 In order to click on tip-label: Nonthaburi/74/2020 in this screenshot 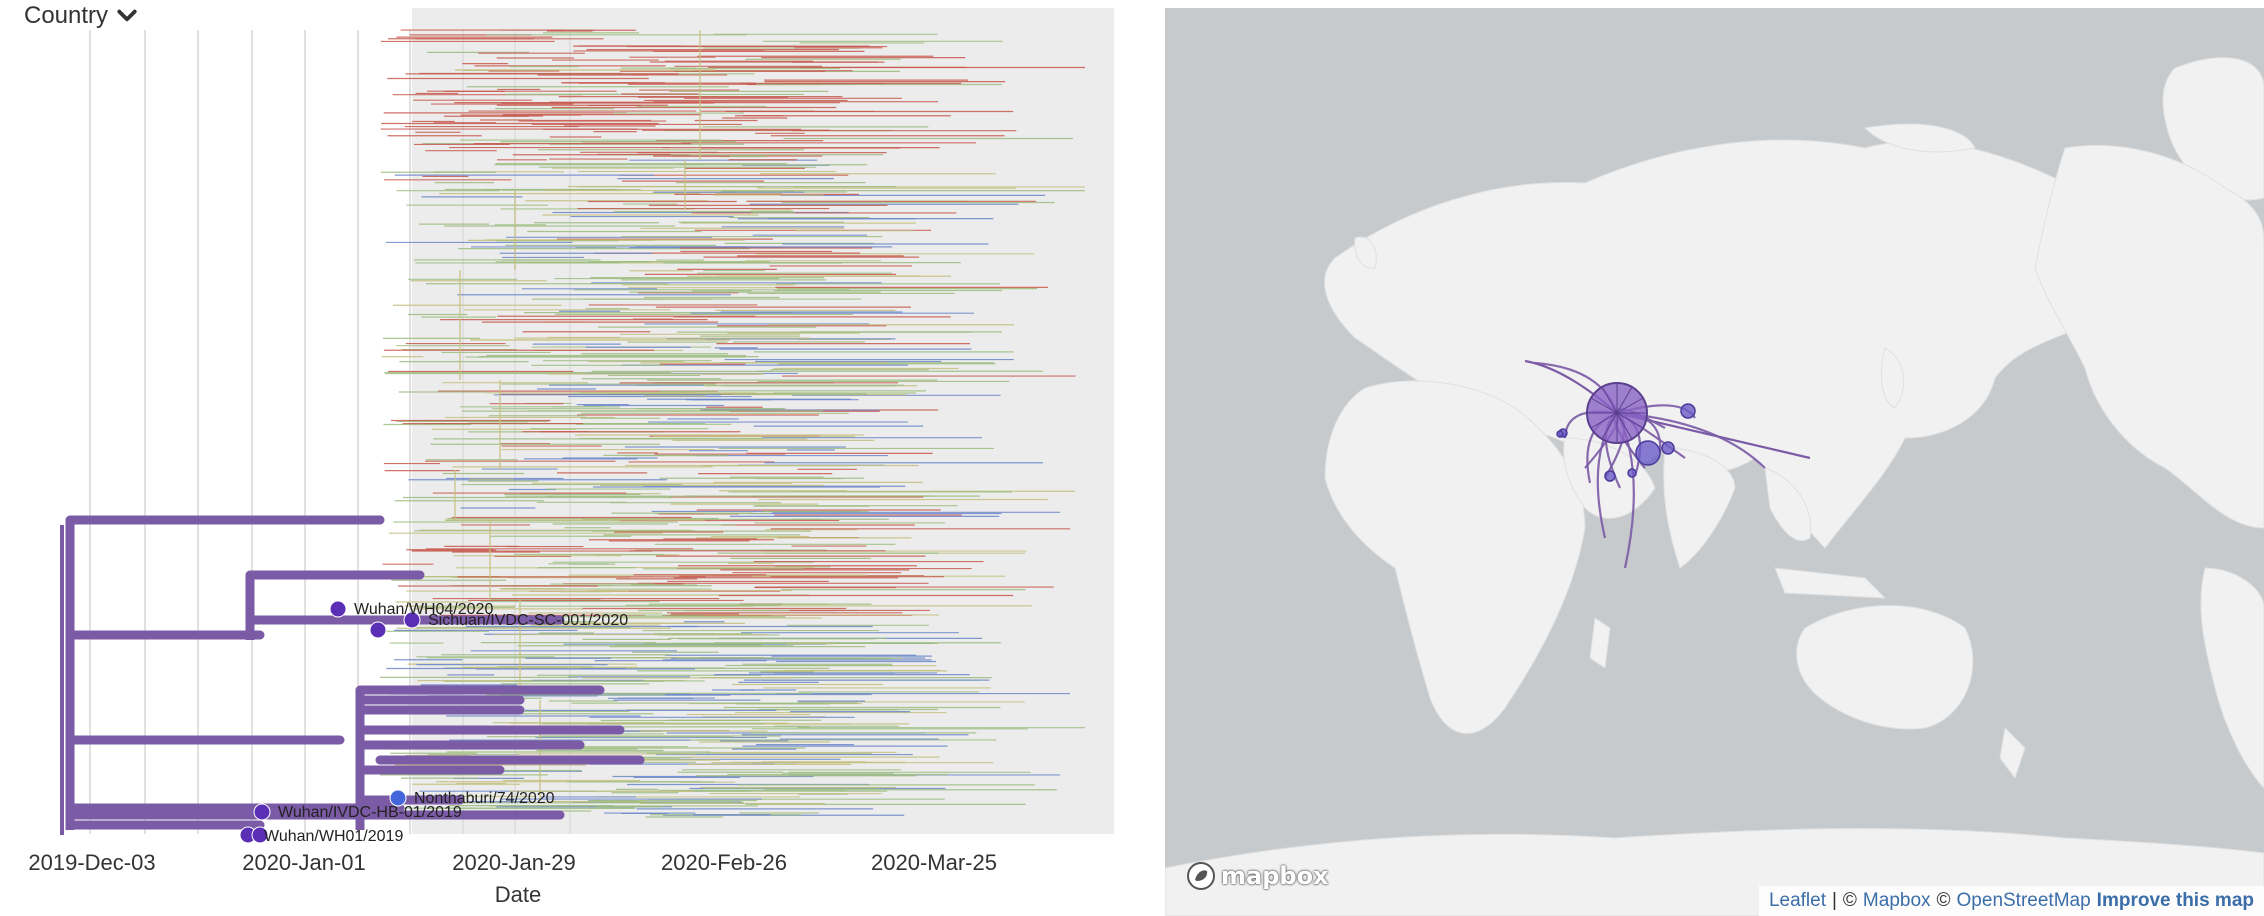, I will do `click(484, 798)`.